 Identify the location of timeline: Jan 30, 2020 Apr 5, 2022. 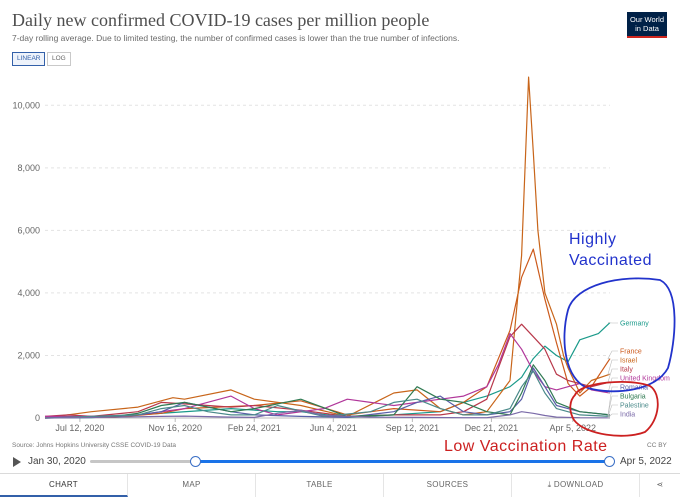
(340, 462).